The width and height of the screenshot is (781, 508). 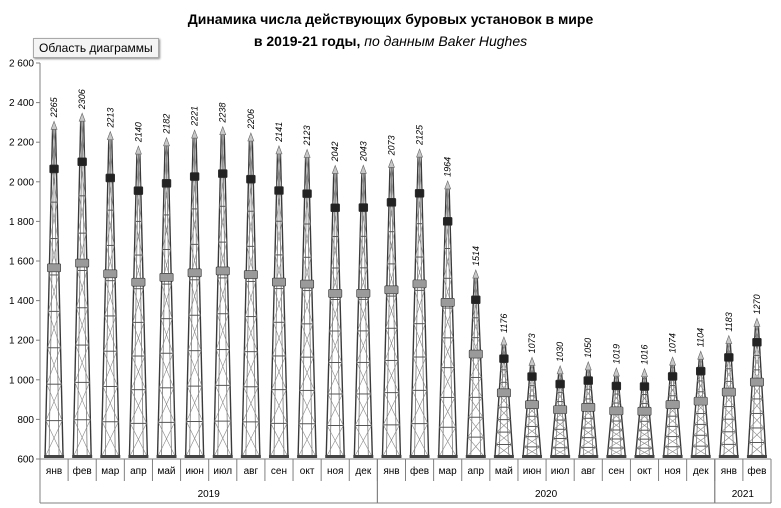 I want to click on data-label: 1964, so click(x=448, y=167).